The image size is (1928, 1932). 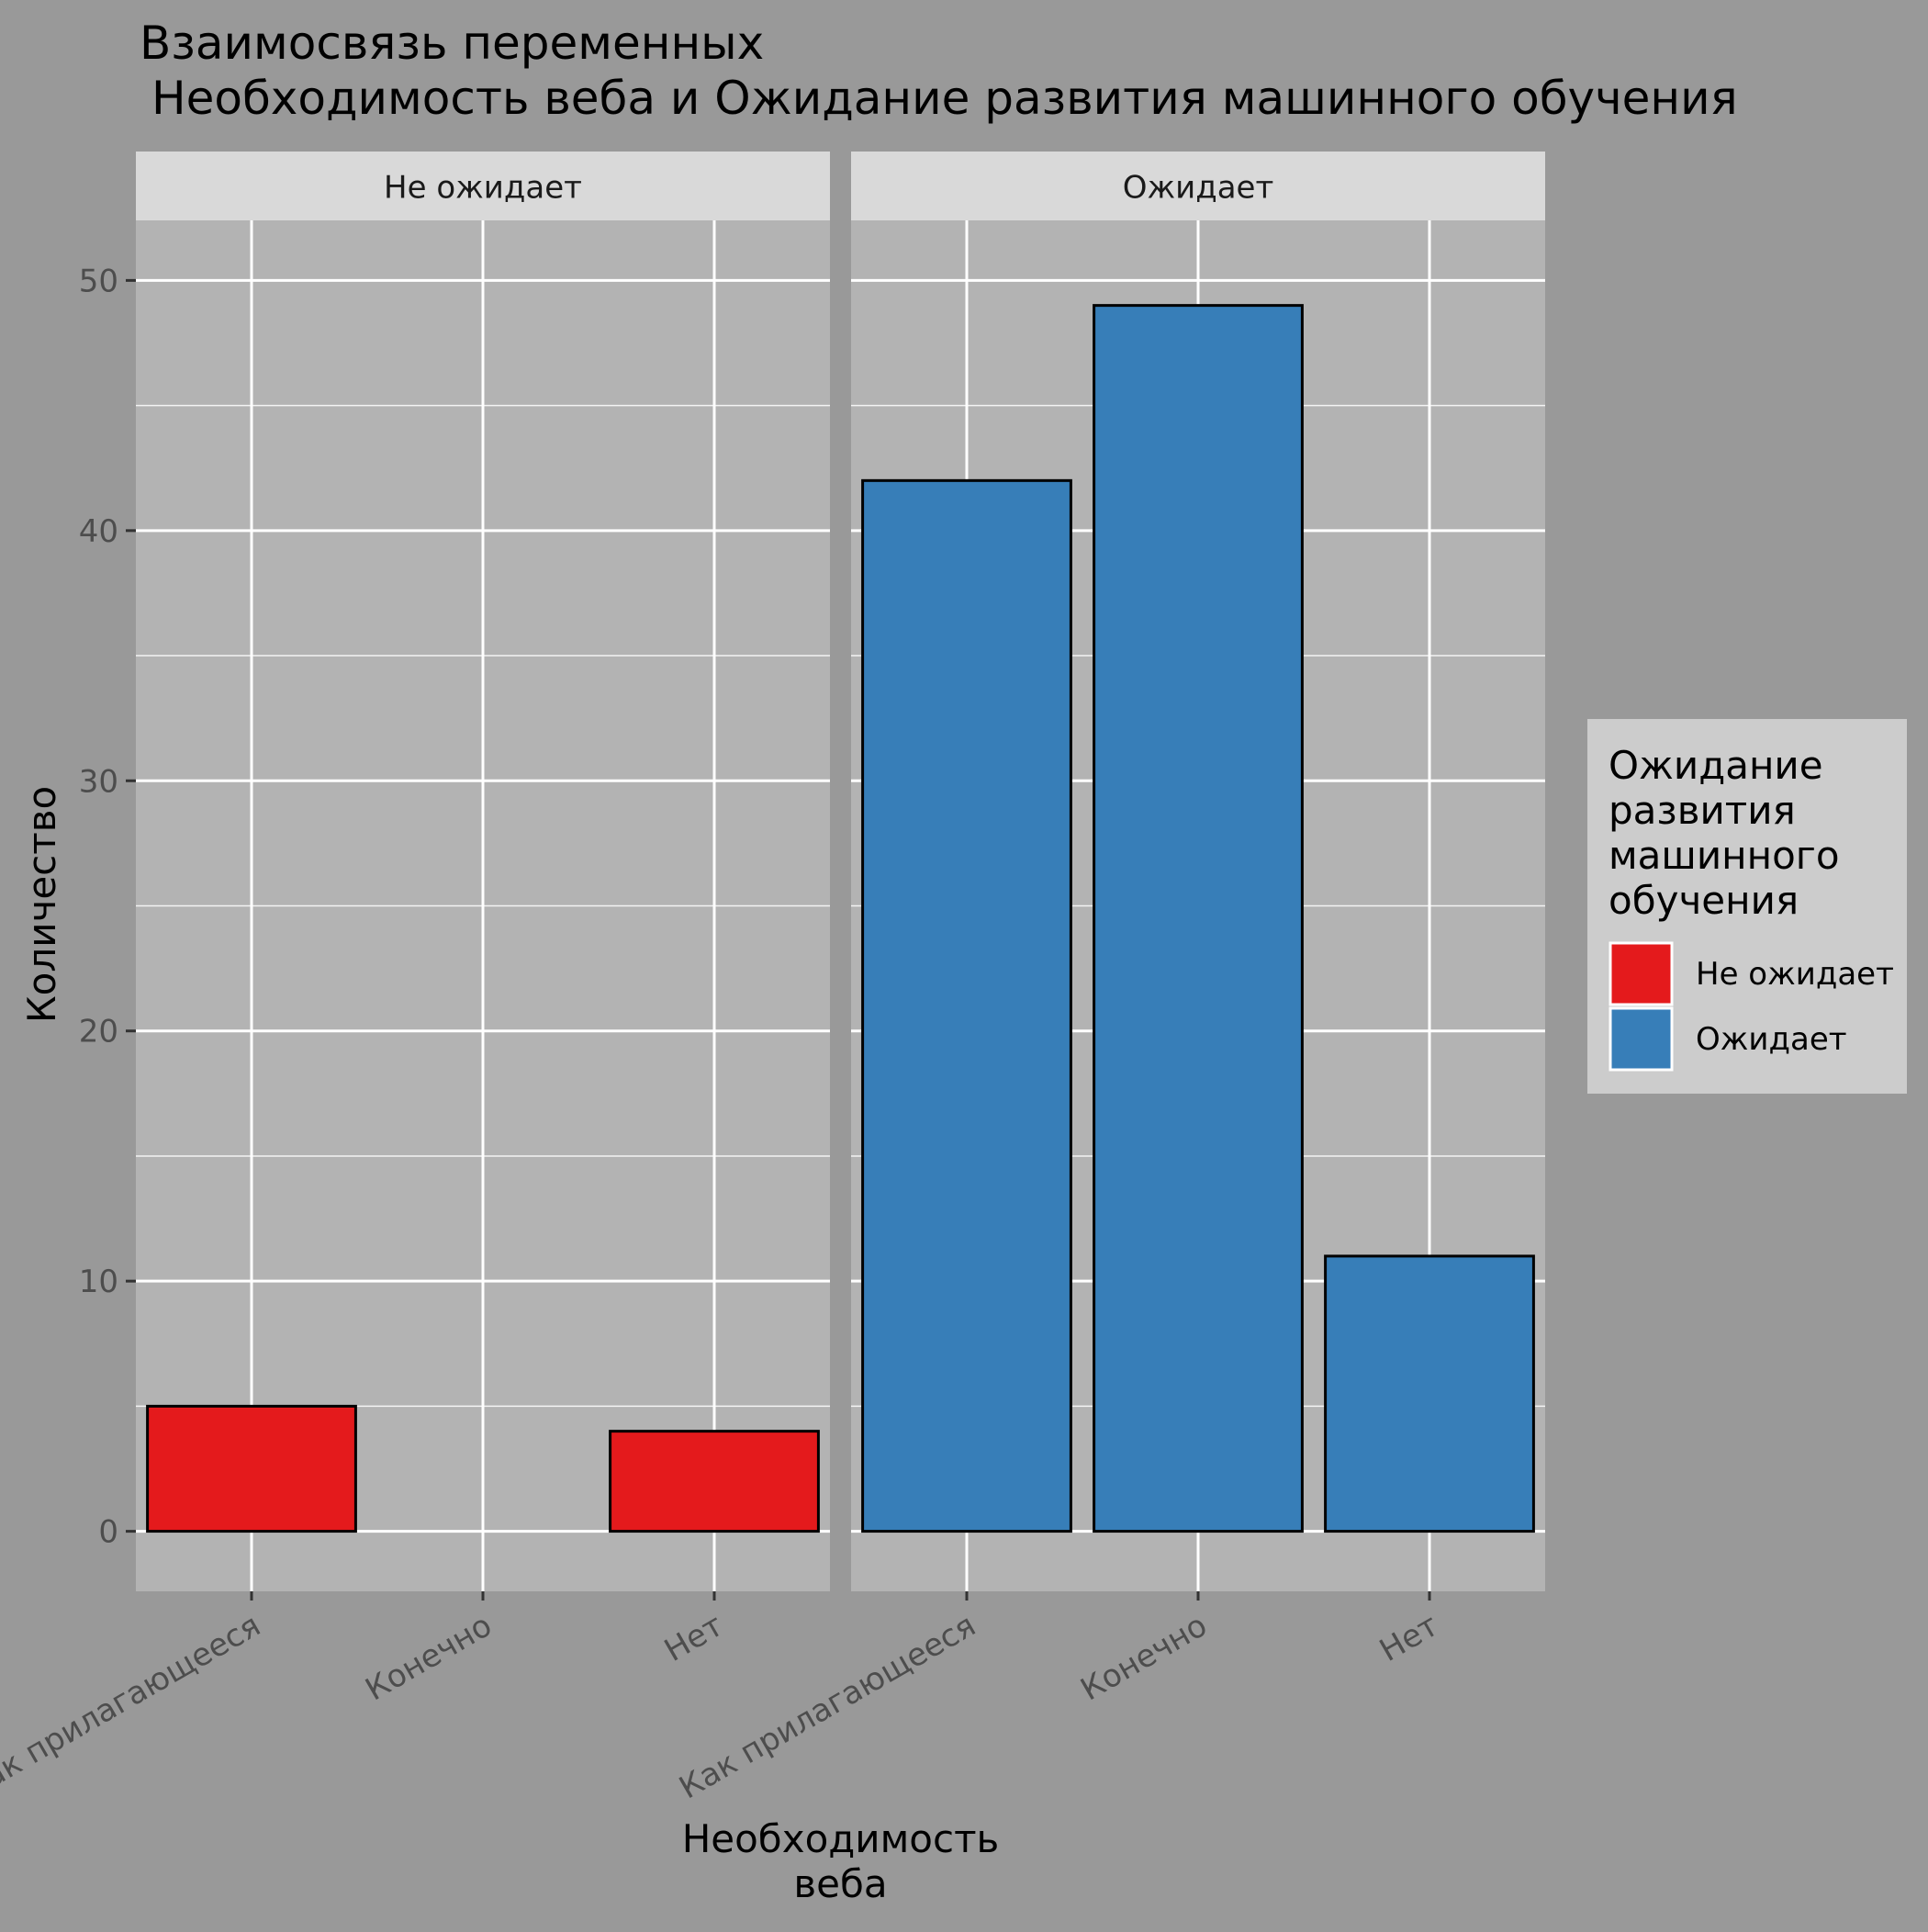 What do you see at coordinates (108, 1532) in the screenshot?
I see `y-tick-label: 0` at bounding box center [108, 1532].